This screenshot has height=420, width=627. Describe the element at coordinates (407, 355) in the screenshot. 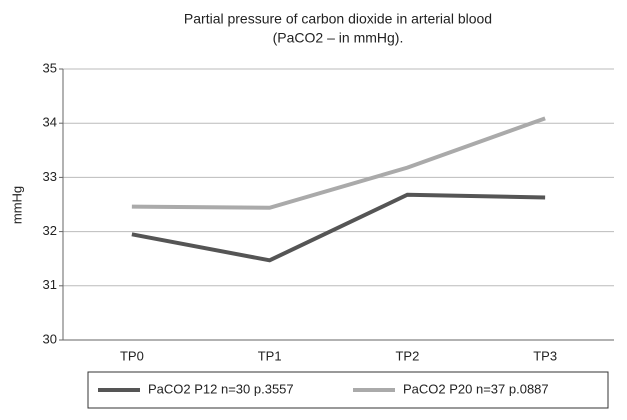

I see `x-tick-label: TP2` at that location.